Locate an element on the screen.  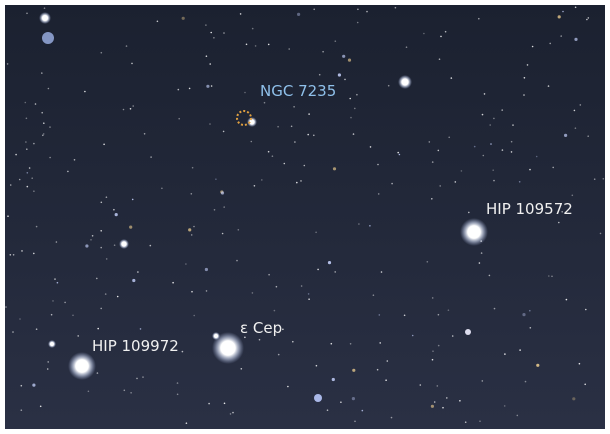
star-label: HIP 109972 is located at coordinates (135, 346).